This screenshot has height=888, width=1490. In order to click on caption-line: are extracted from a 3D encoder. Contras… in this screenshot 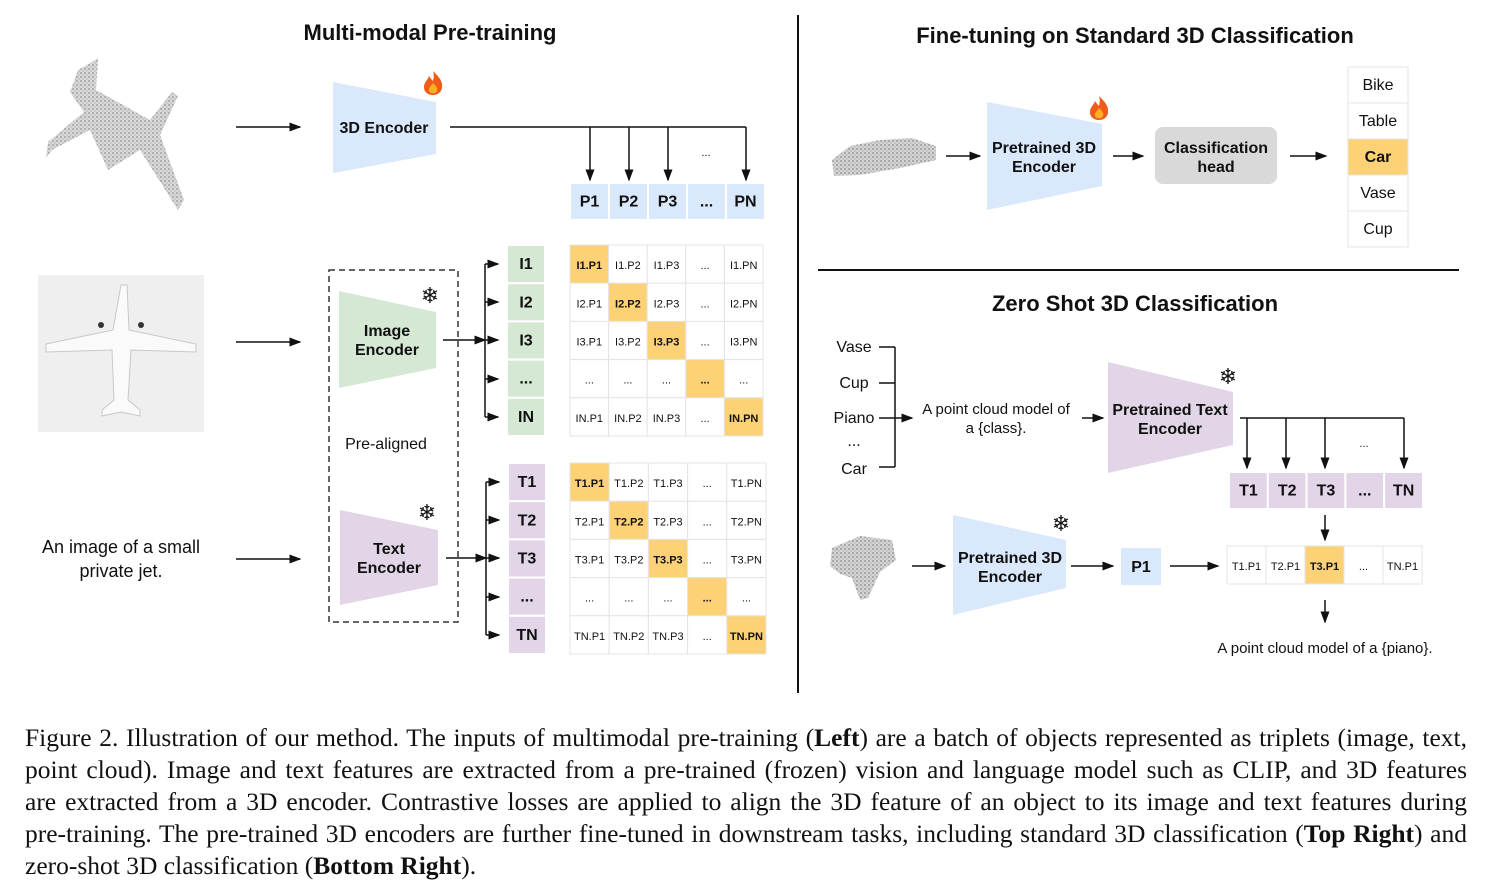, I will do `click(746, 802)`.